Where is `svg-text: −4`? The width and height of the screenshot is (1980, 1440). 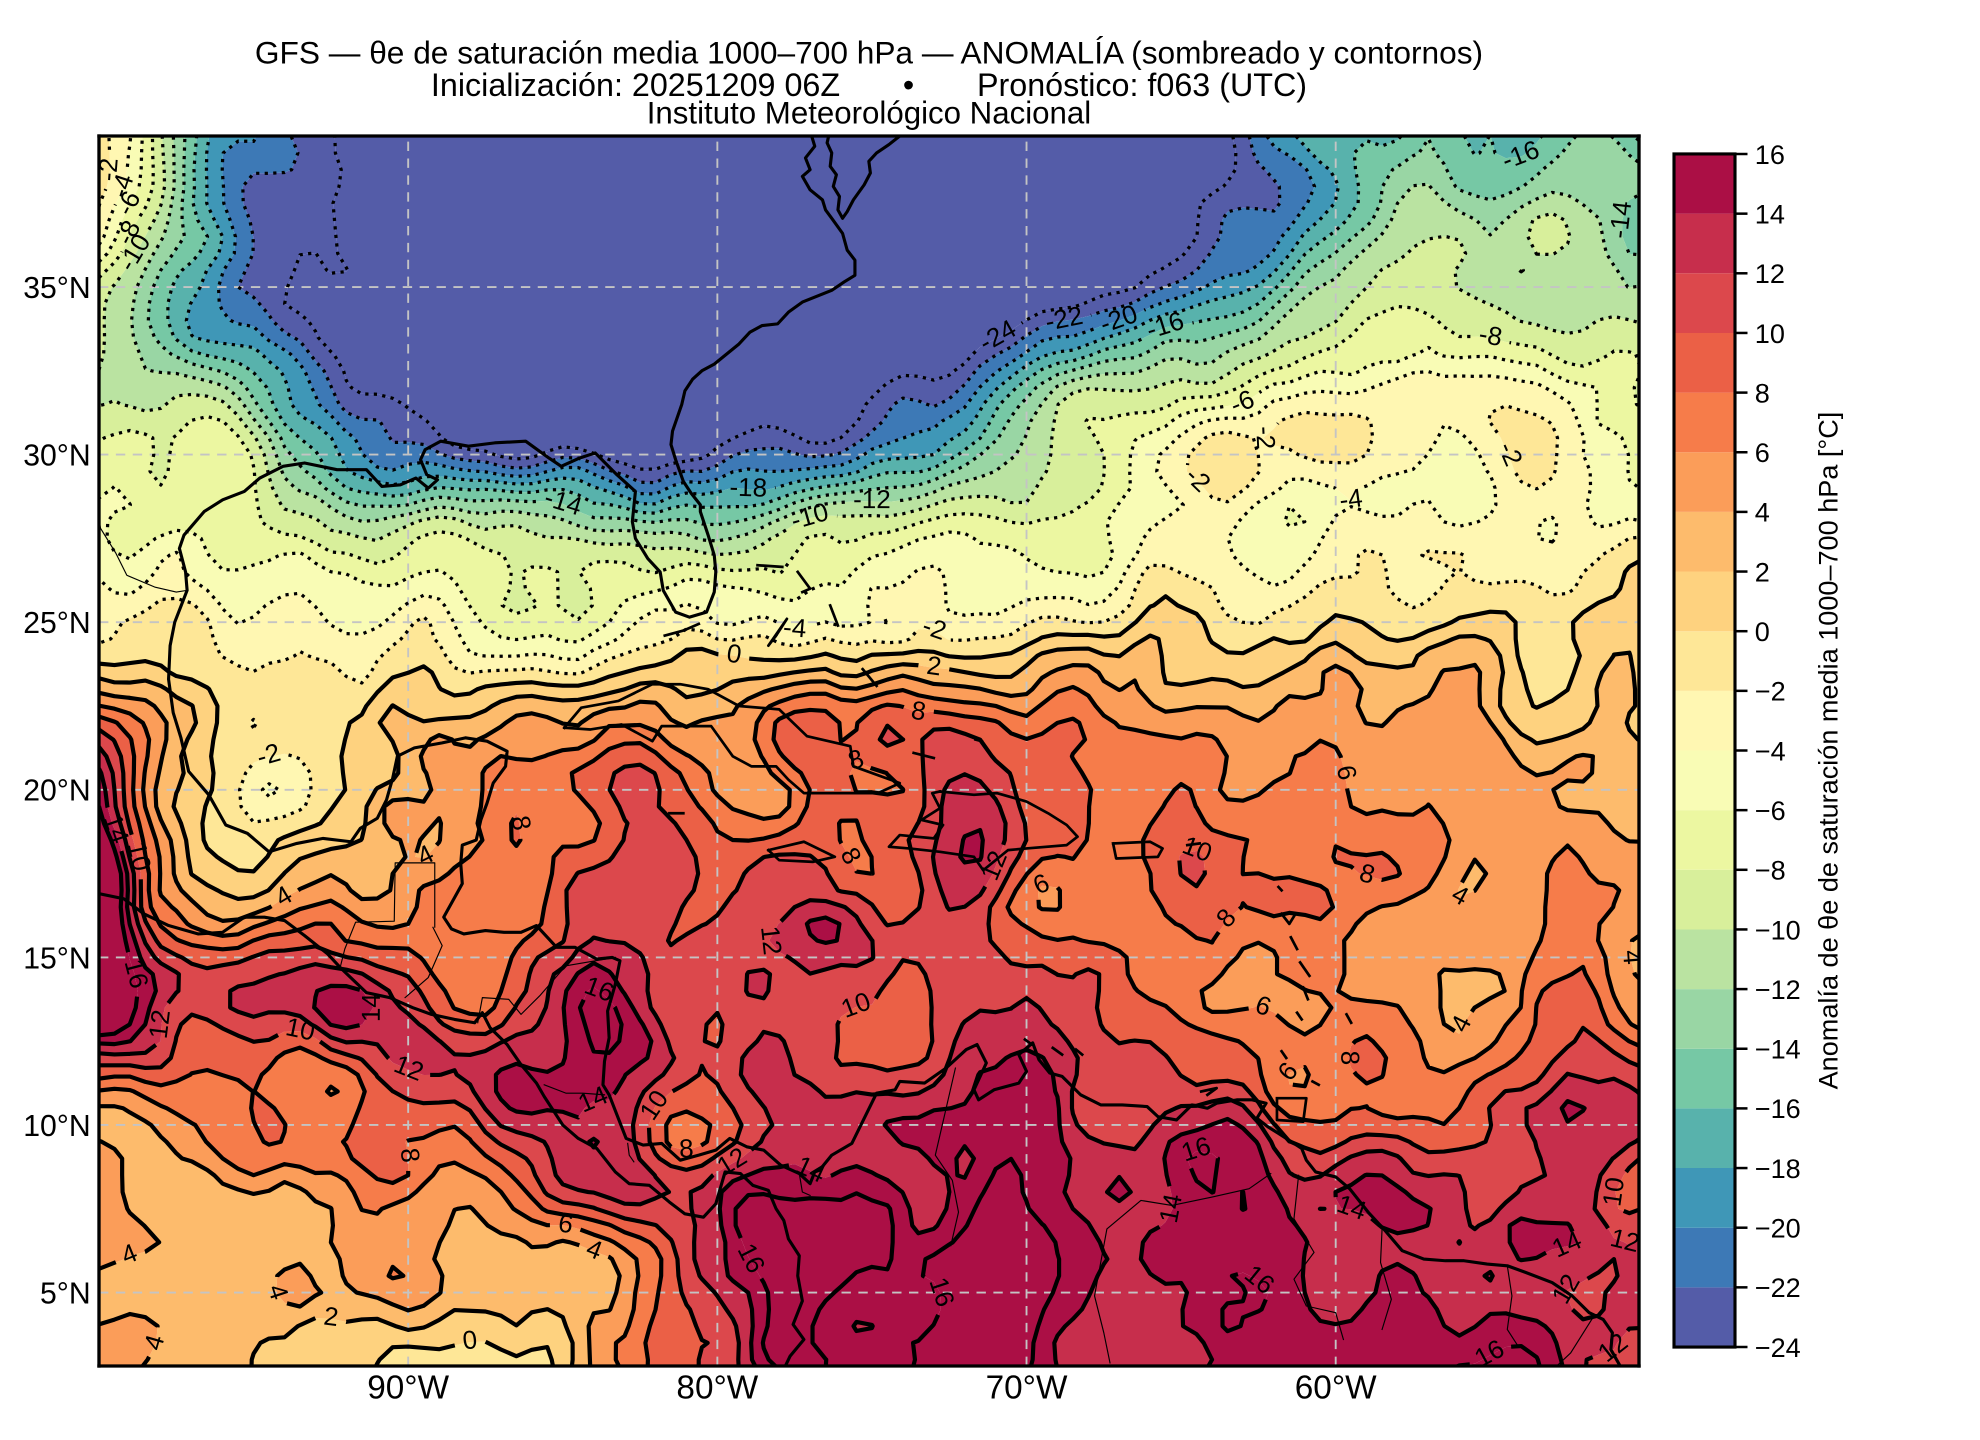
svg-text: −4 is located at coordinates (1770, 750).